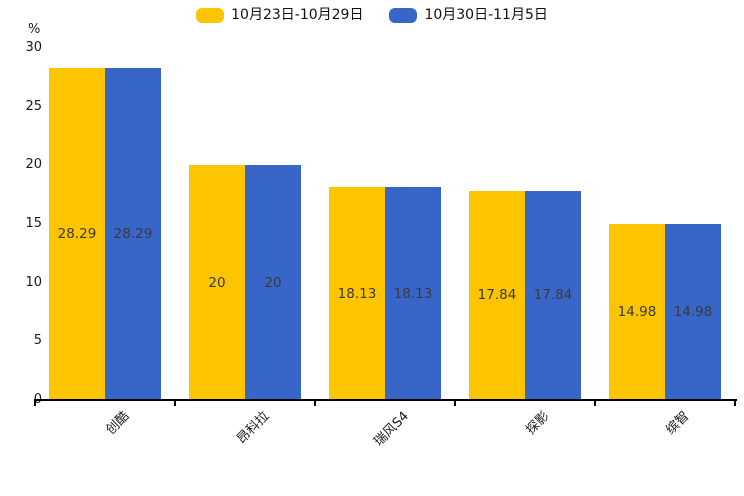 This screenshot has width=744, height=496. I want to click on legend-item-series-1: 10月30日-11月5日, so click(468, 15).